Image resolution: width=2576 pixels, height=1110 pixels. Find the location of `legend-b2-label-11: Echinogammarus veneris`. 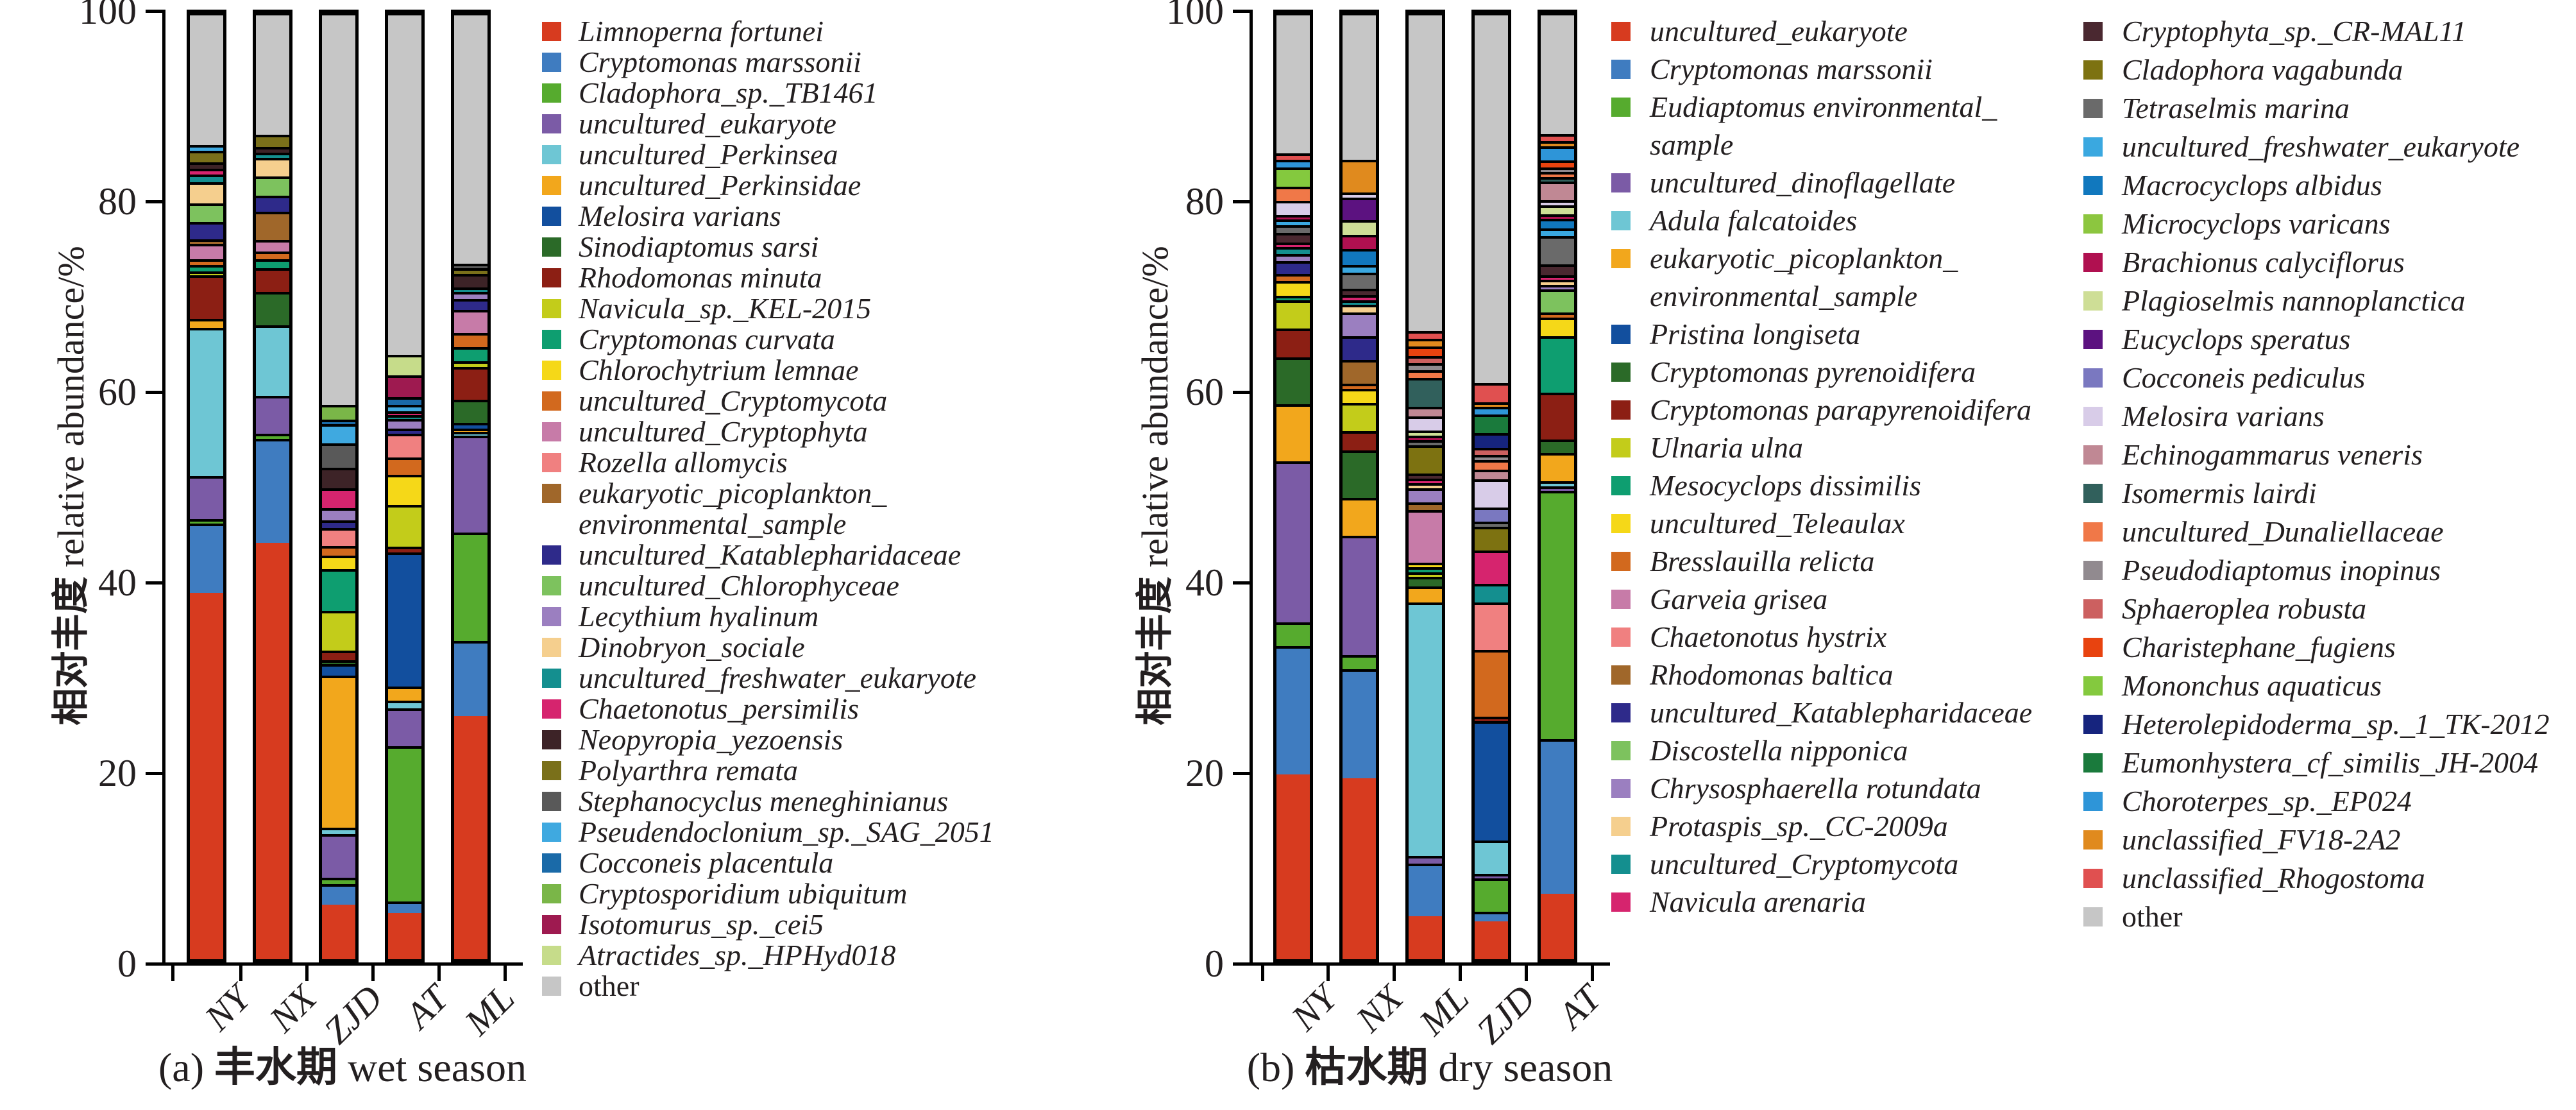

legend-b2-label-11: Echinogammarus veneris is located at coordinates (2272, 454).